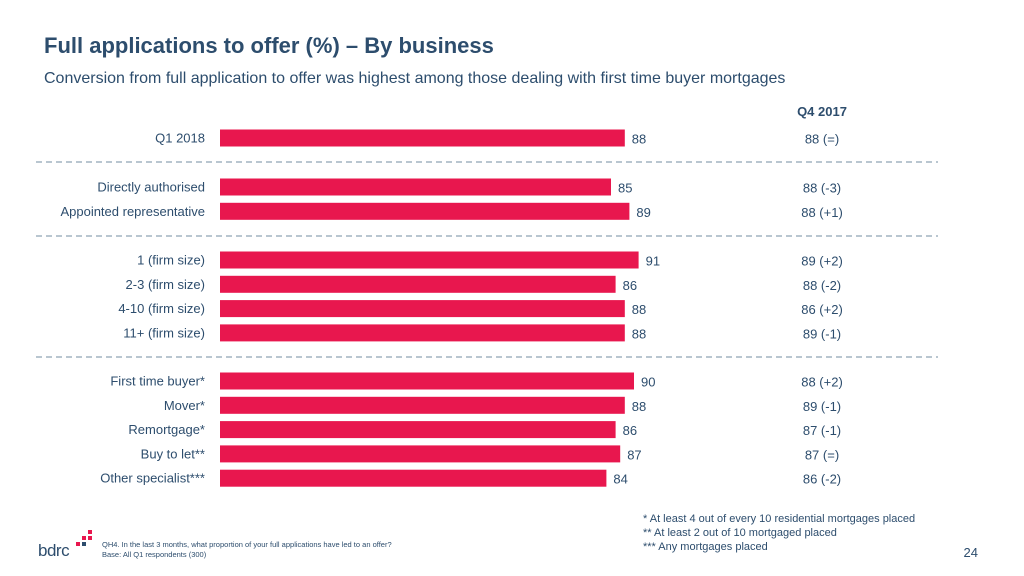 This screenshot has height=576, width=1024. I want to click on category-label: Directly authorised, so click(151, 187).